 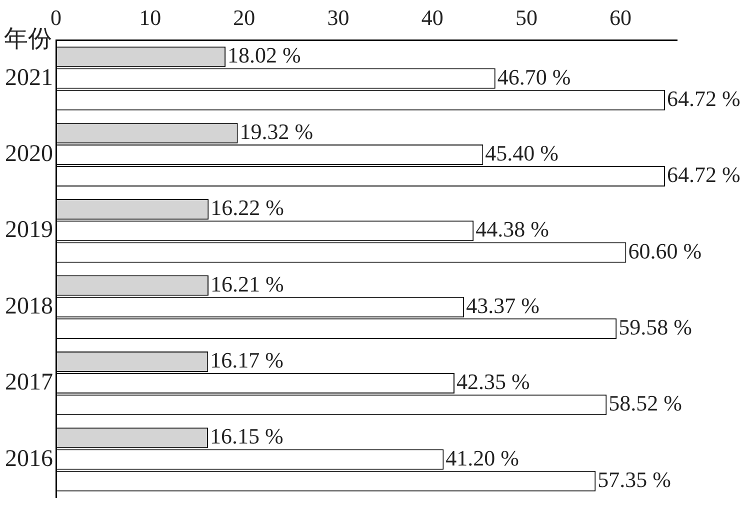 I want to click on data-label: 19.32 %, so click(x=277, y=131).